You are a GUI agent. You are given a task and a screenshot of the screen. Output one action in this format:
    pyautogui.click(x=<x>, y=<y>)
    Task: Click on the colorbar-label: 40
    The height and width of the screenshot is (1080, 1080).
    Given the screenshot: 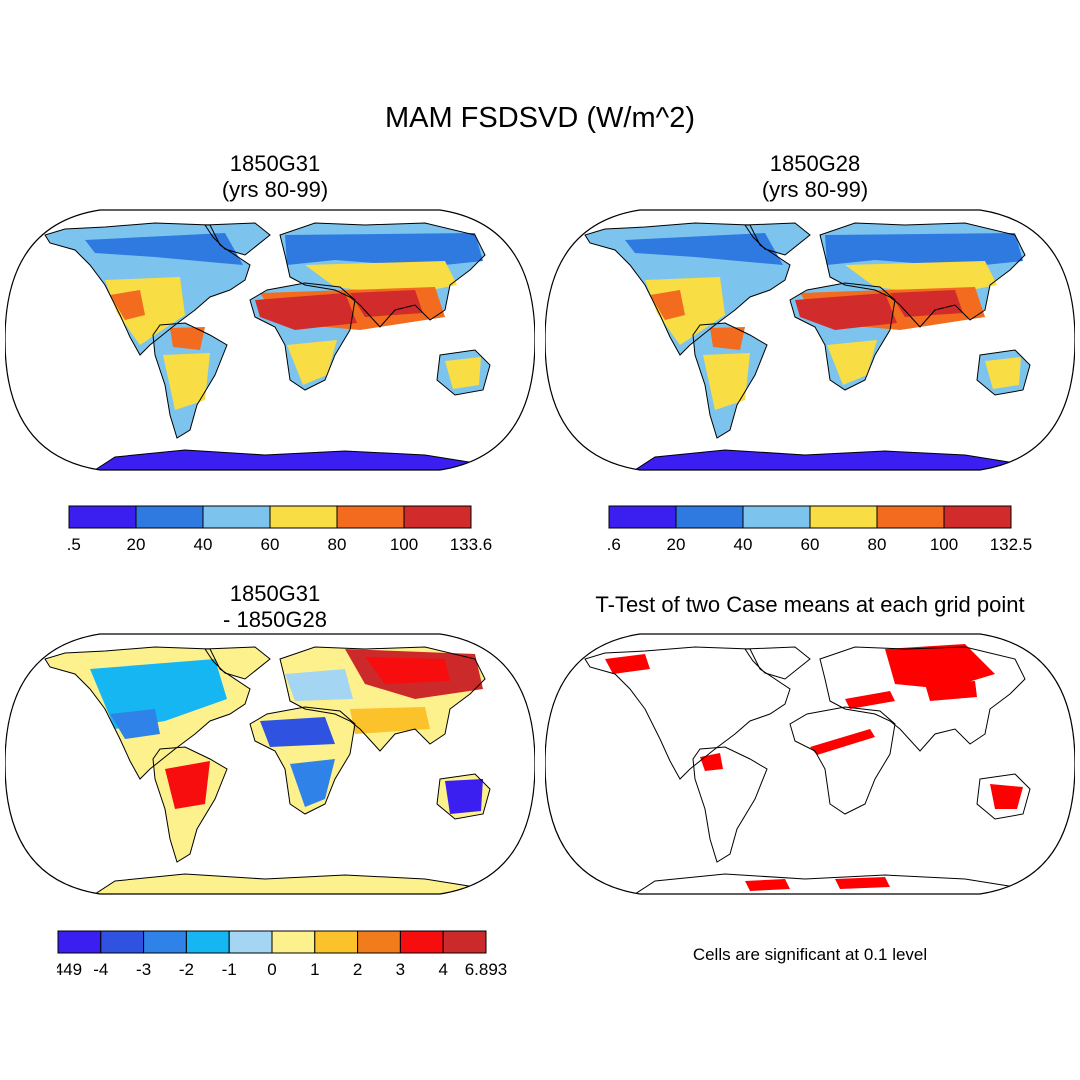 What is the action you would take?
    pyautogui.click(x=743, y=544)
    